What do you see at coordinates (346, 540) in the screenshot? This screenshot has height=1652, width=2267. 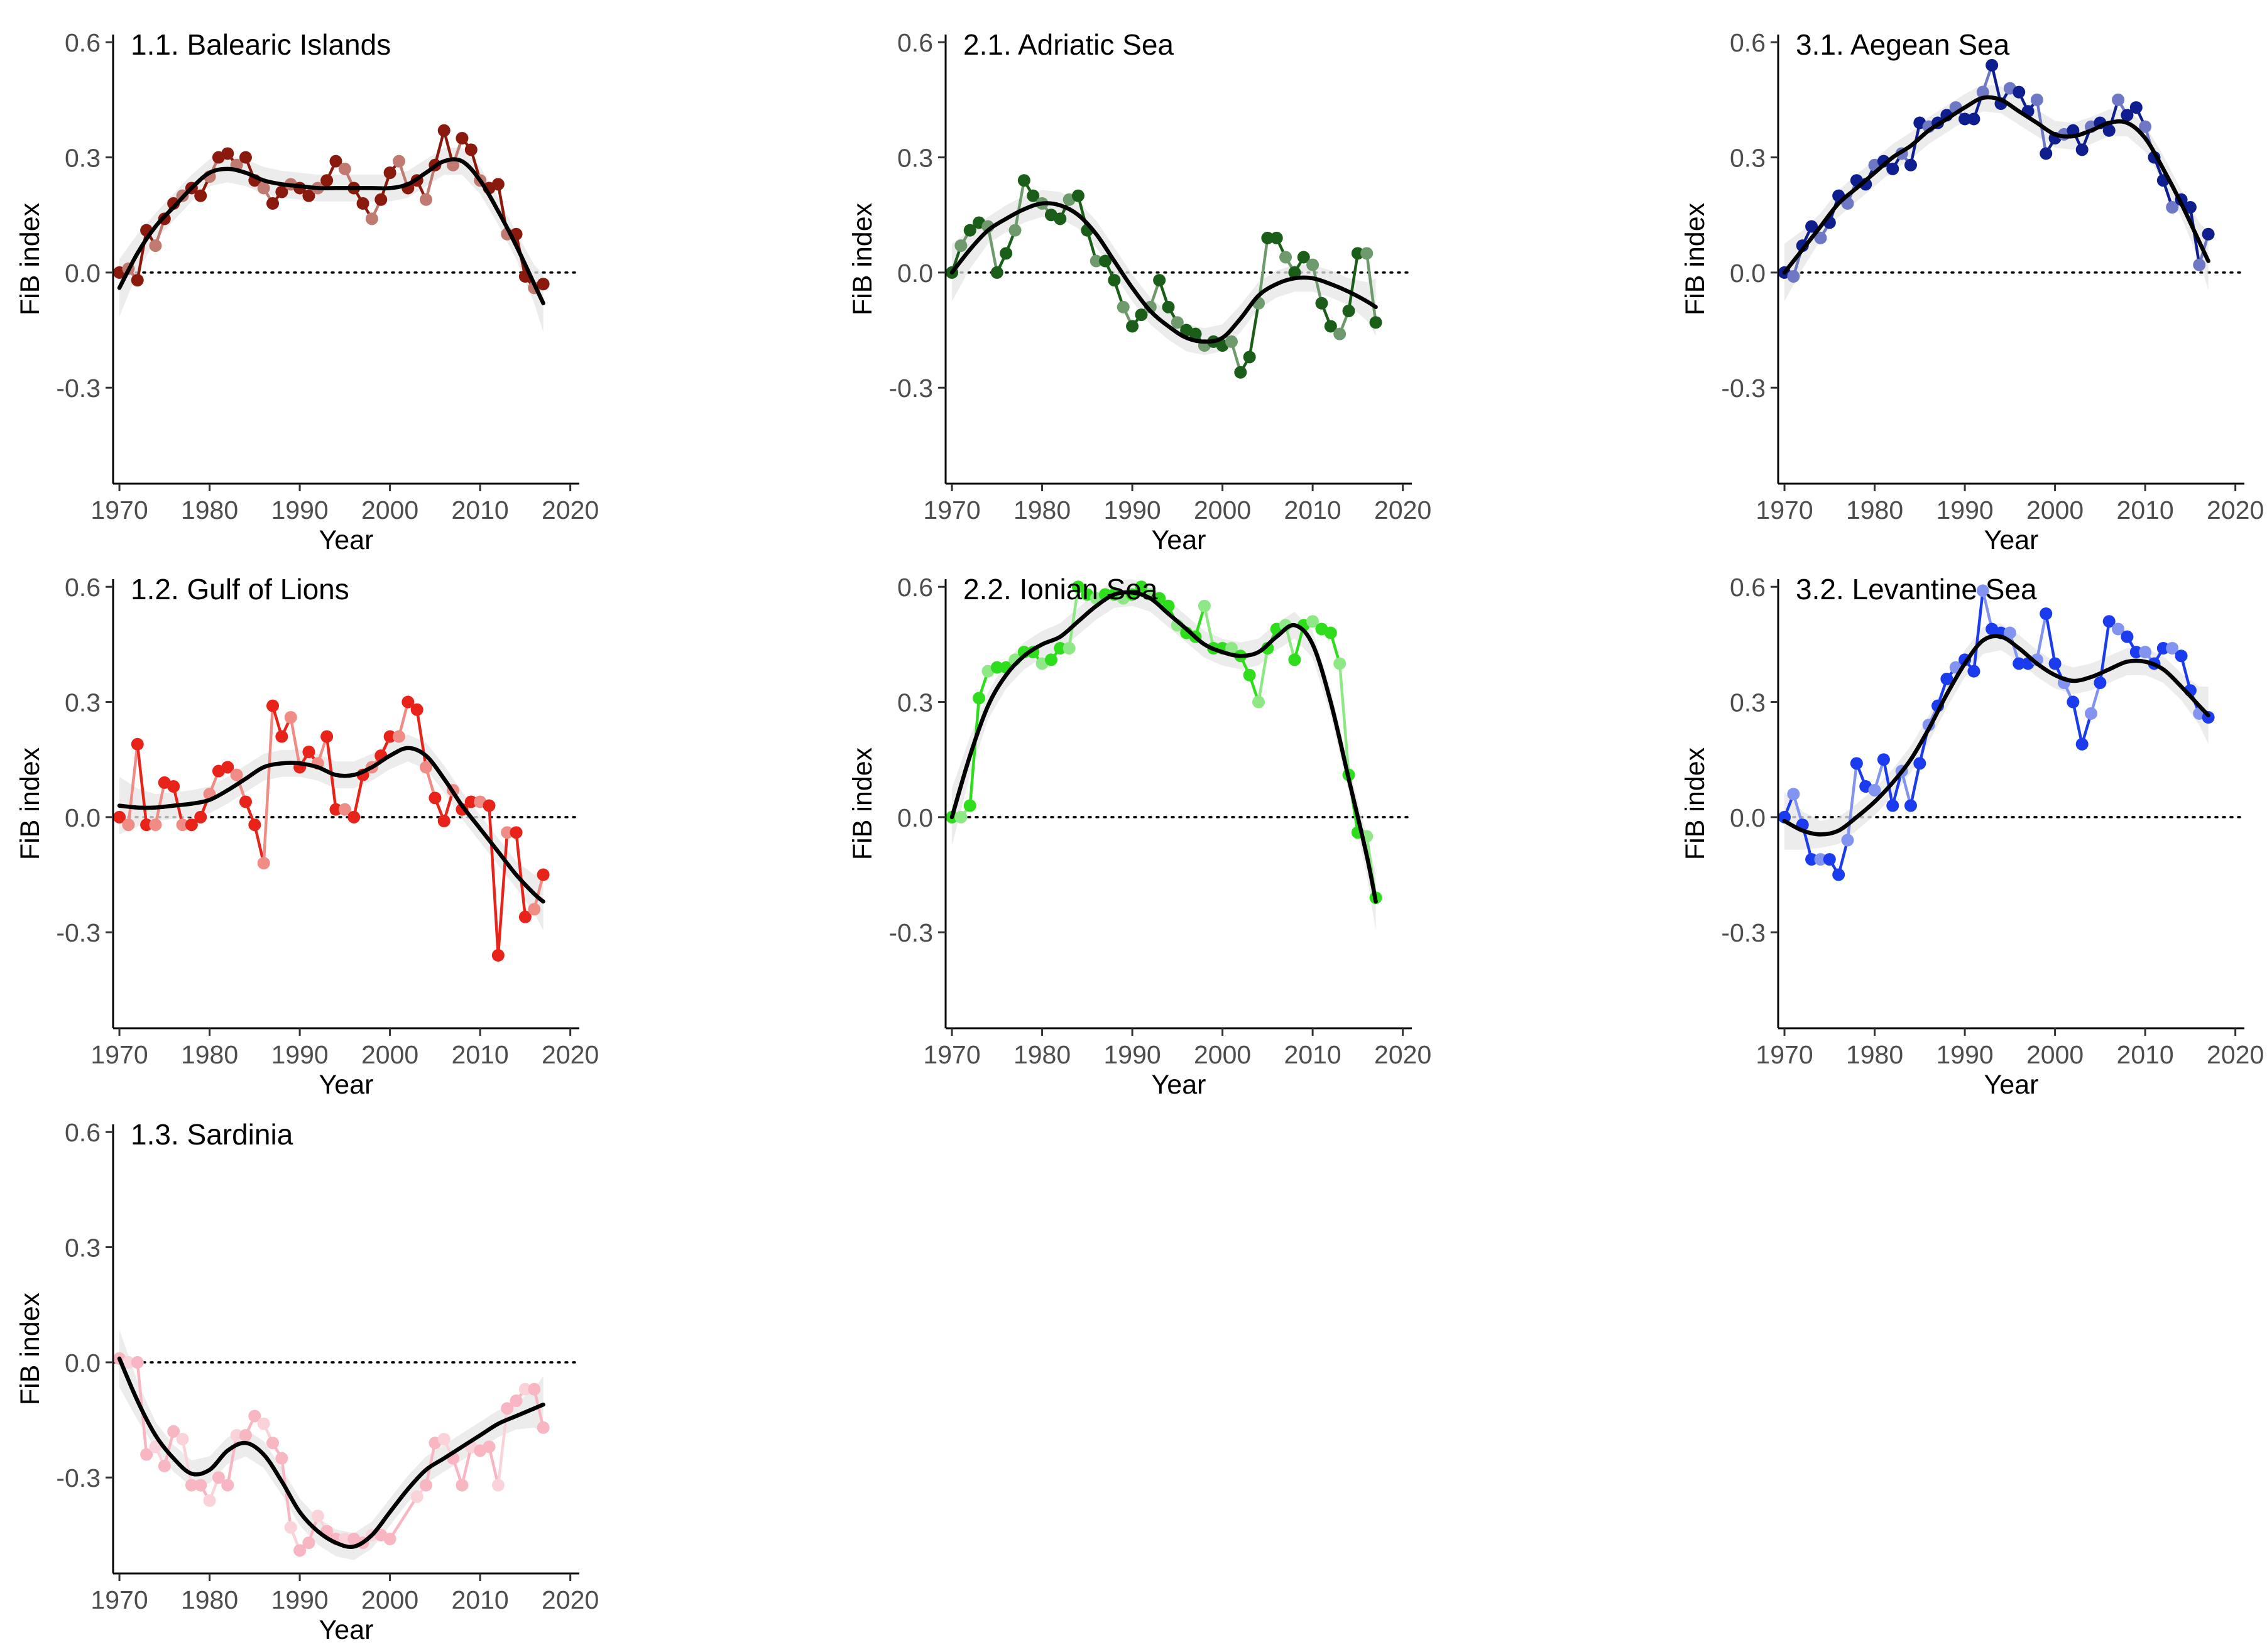 I see `x-axis-title: Year` at bounding box center [346, 540].